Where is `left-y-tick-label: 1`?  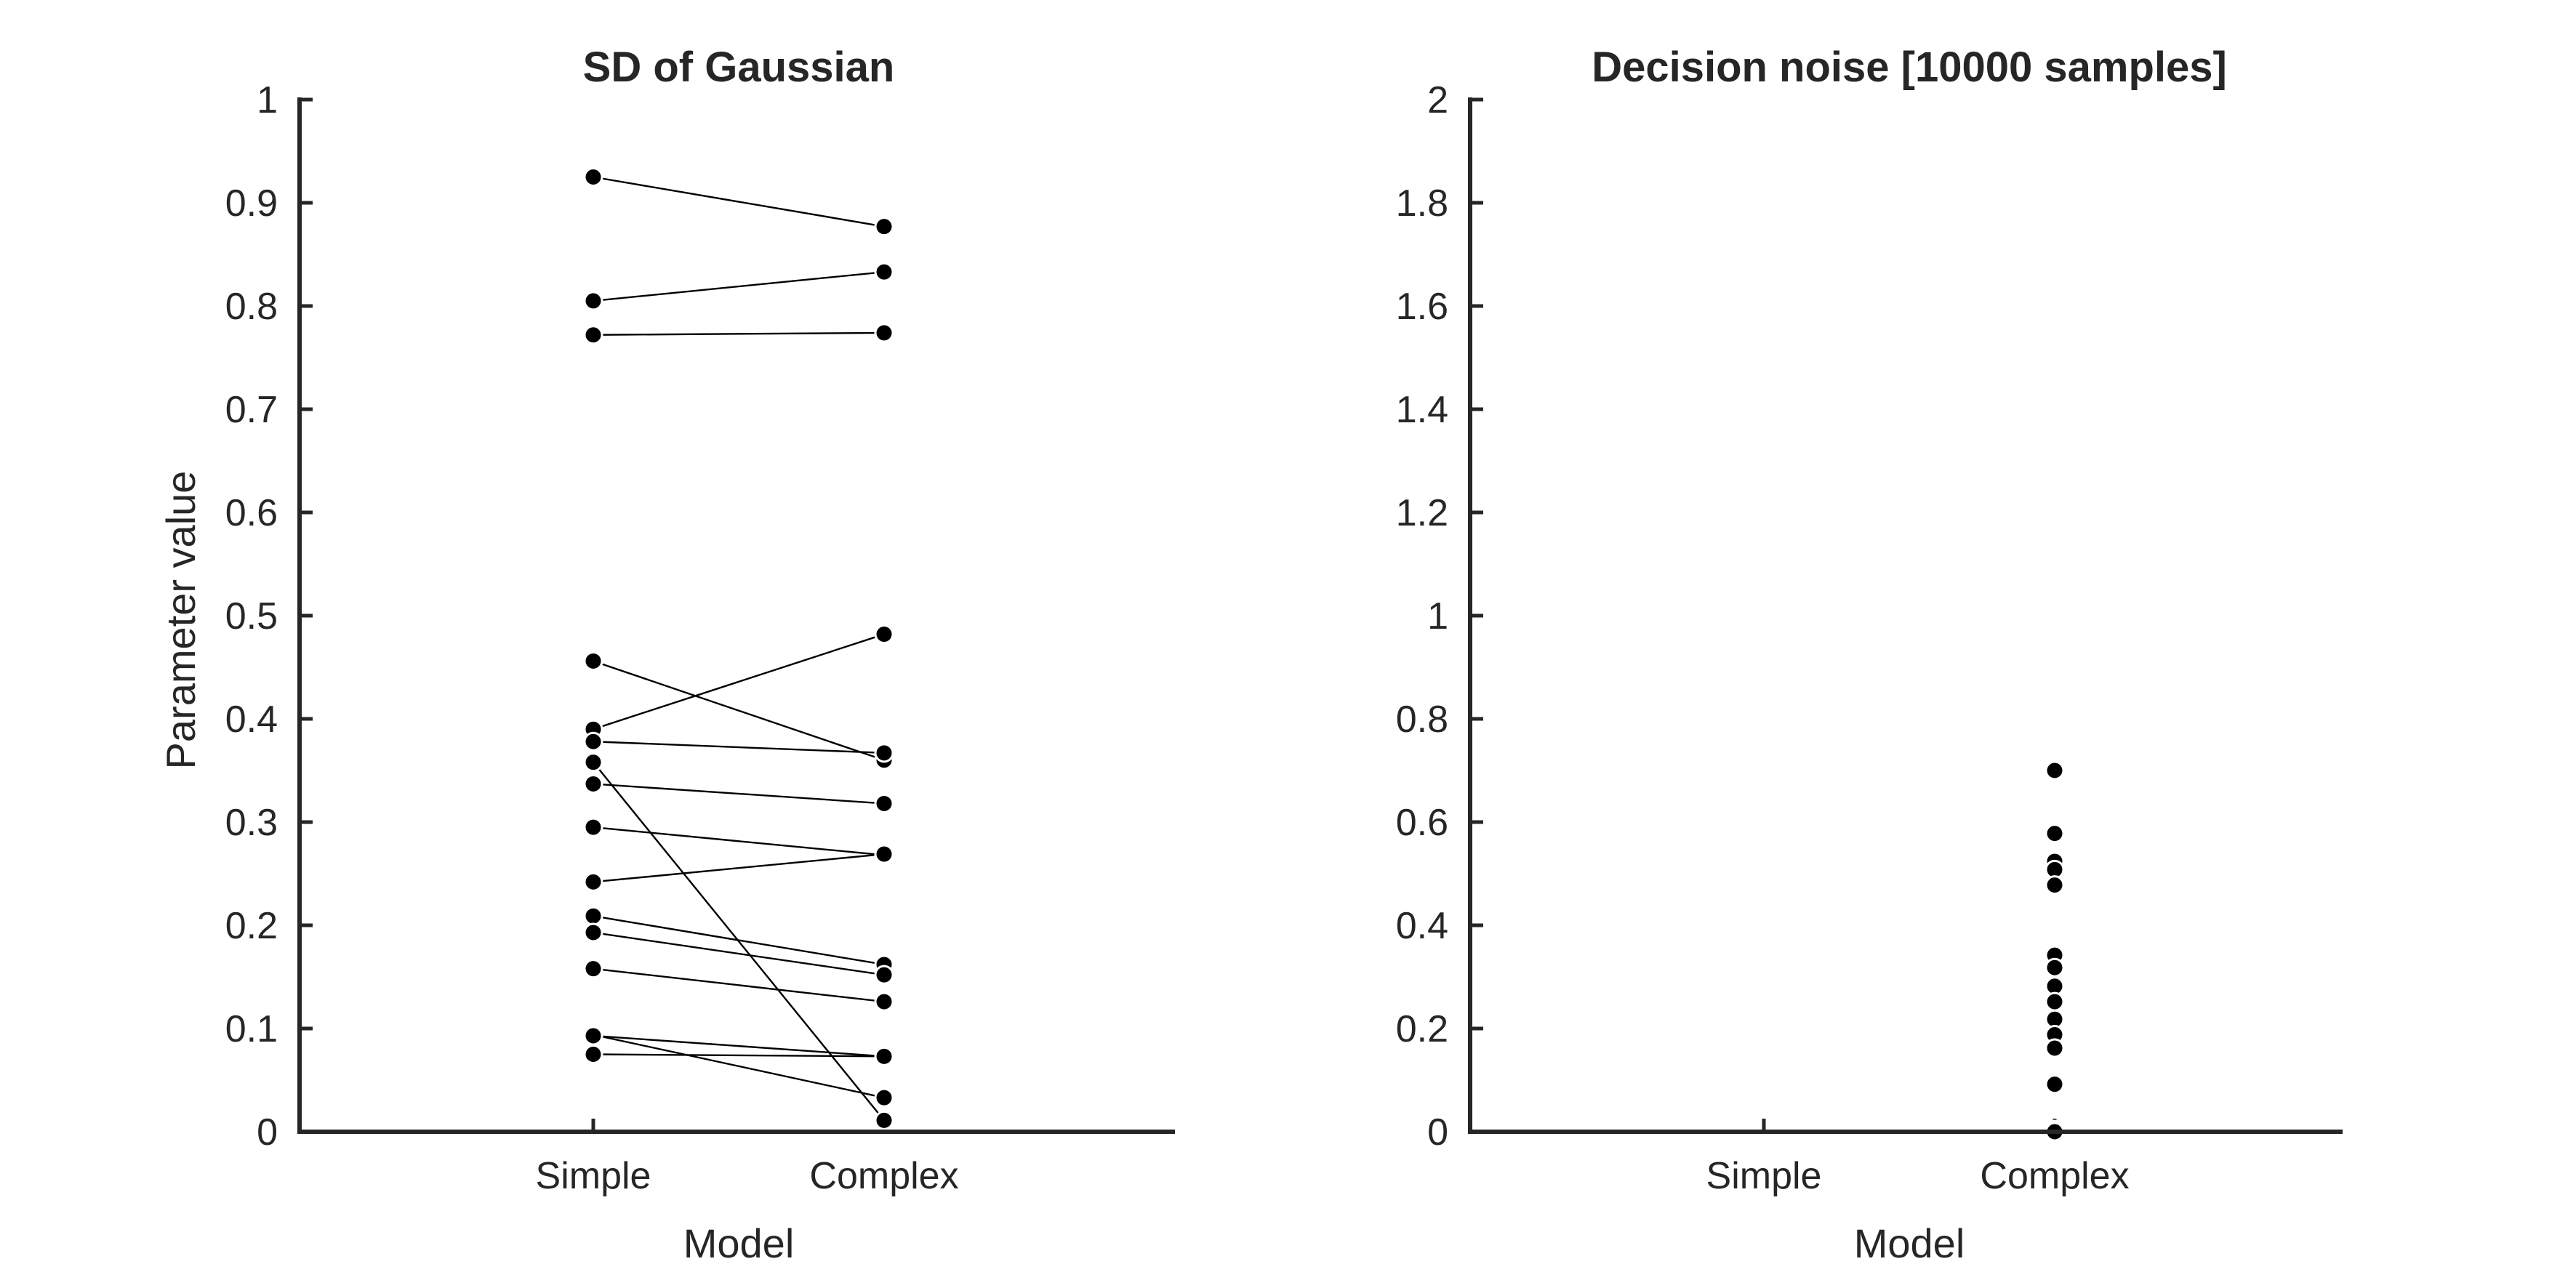
left-y-tick-label: 1 is located at coordinates (267, 100).